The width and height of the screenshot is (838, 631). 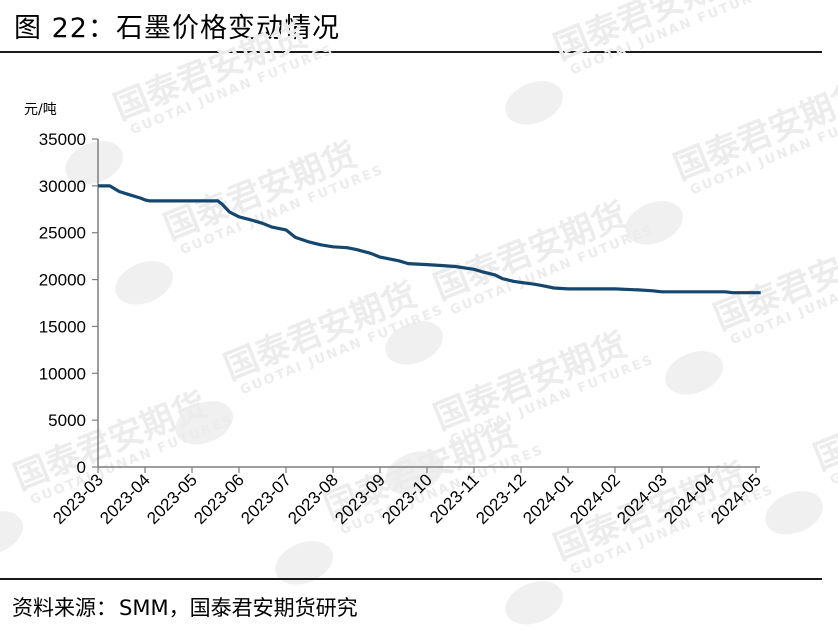 I want to click on y-tick-label: 30000, so click(x=62, y=186).